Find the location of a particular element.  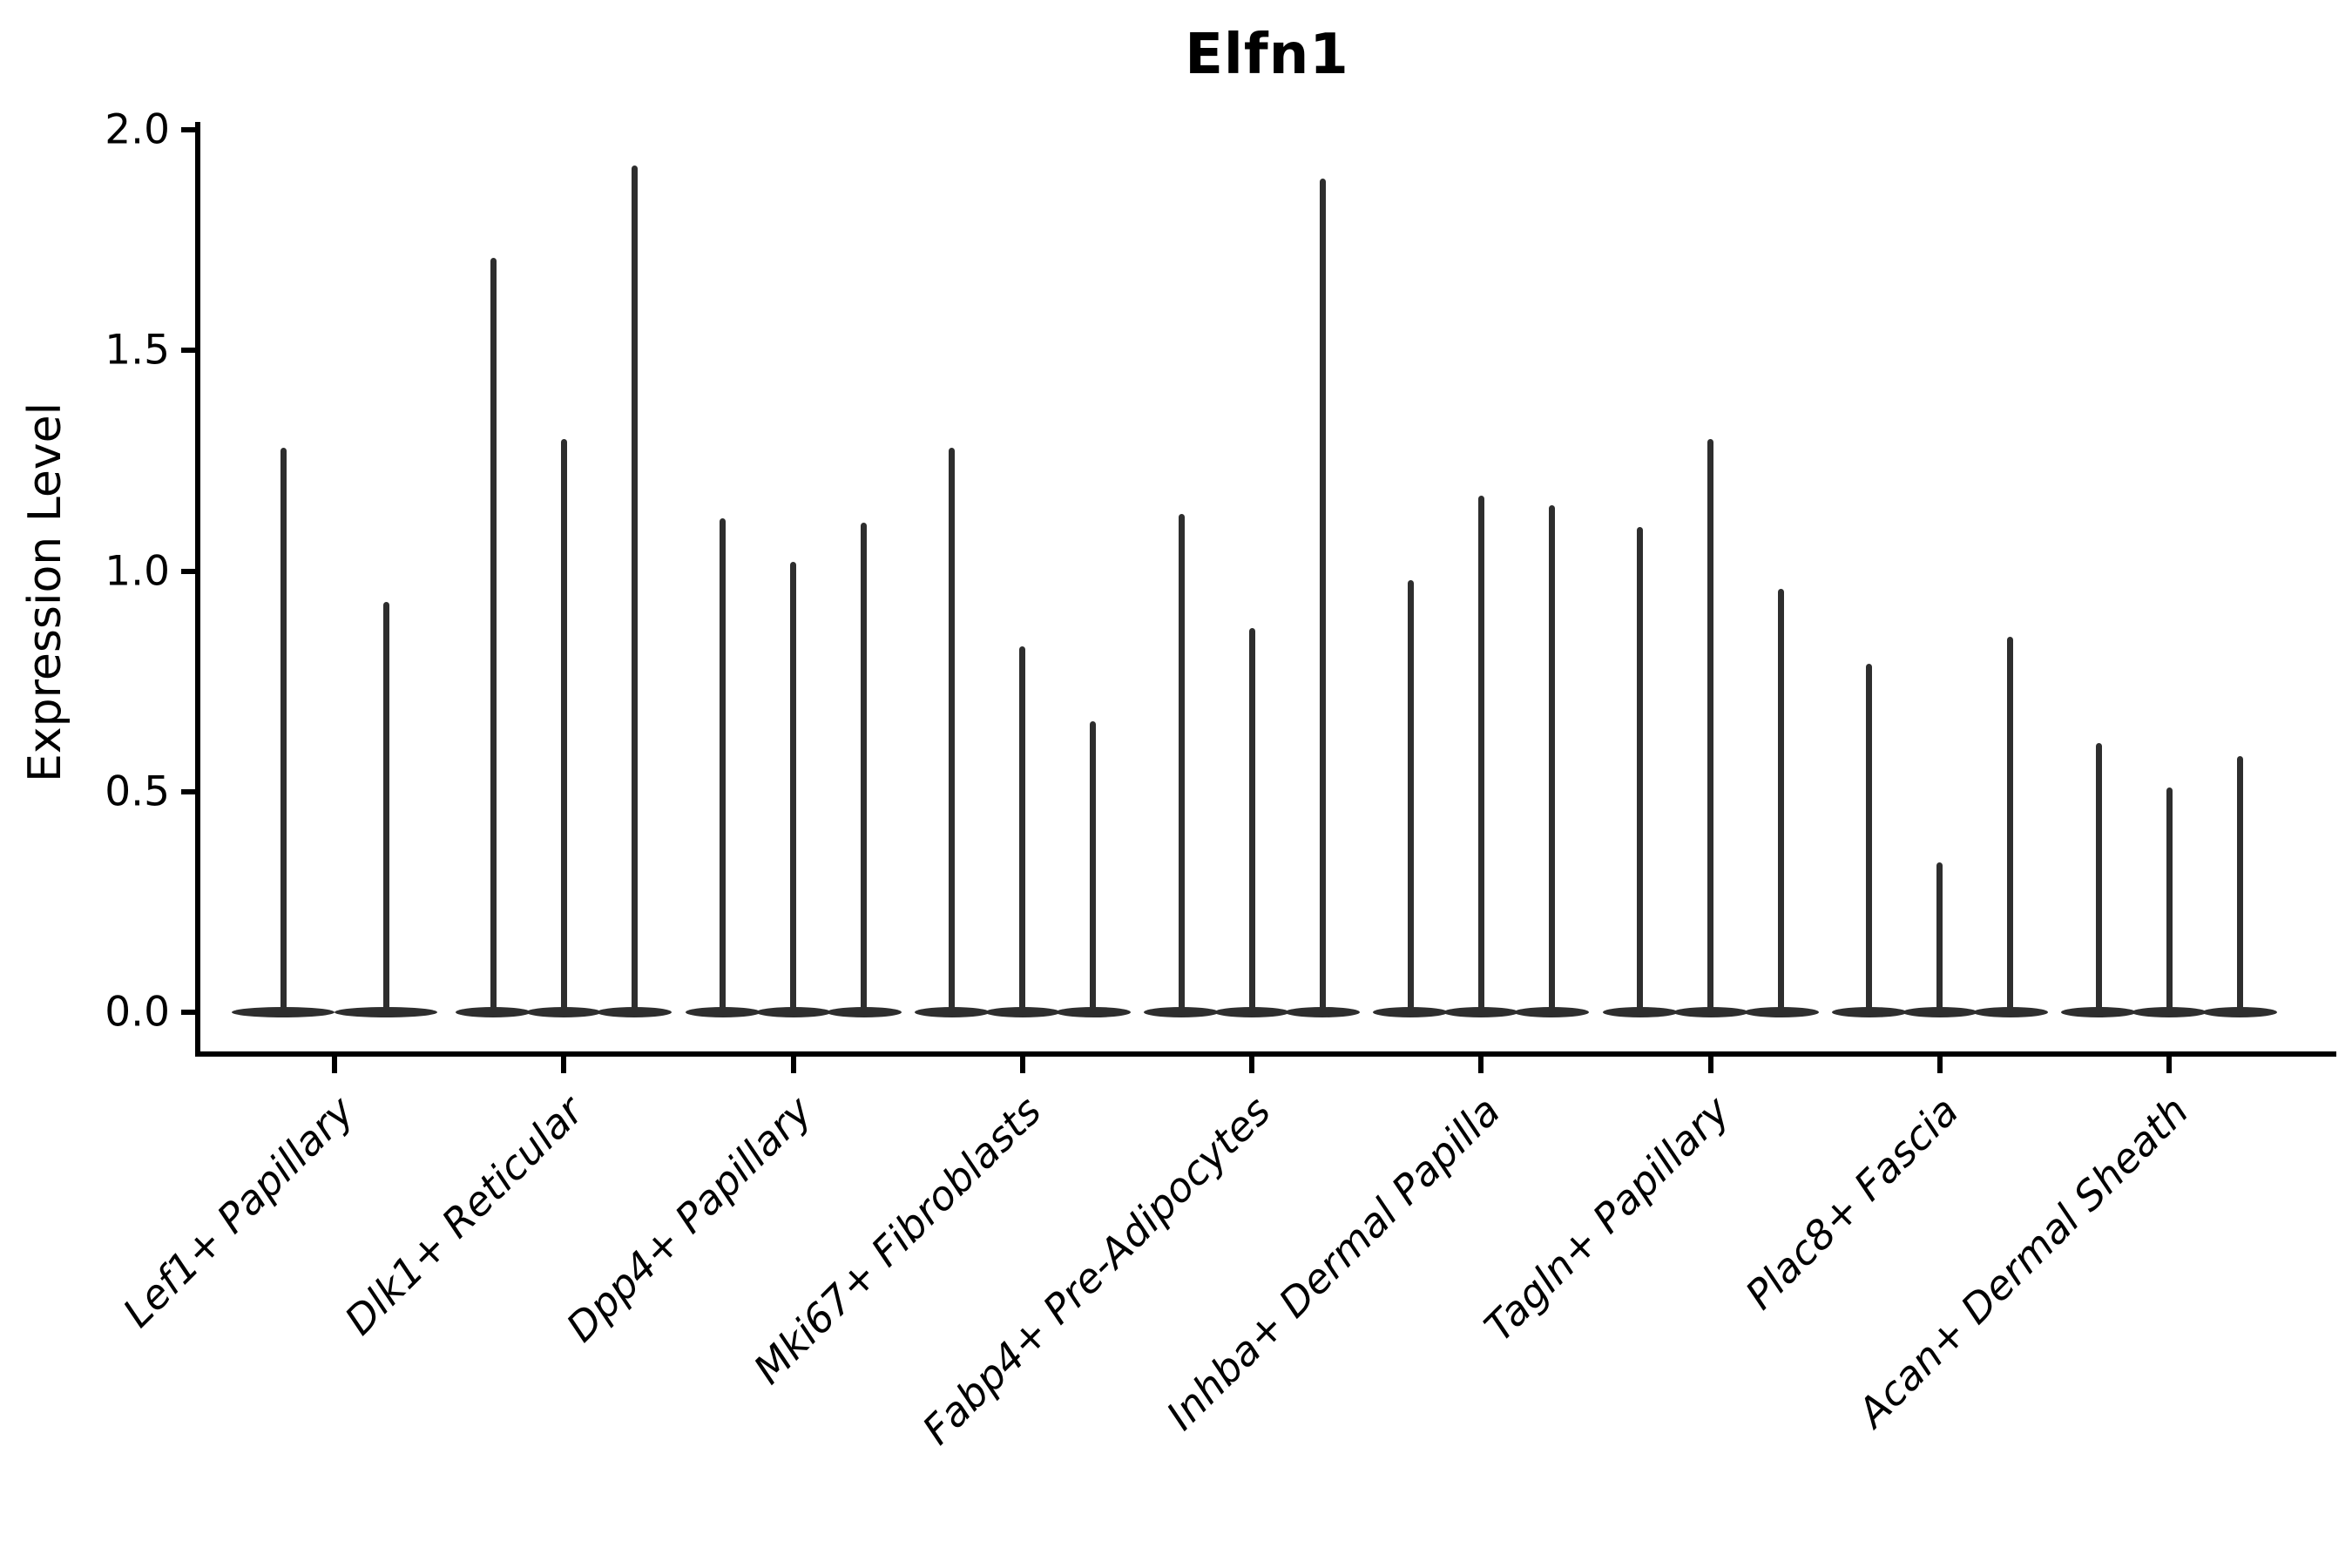

x-tick-label-text: Dlk1+ Reticular is located at coordinates (464, 1215).